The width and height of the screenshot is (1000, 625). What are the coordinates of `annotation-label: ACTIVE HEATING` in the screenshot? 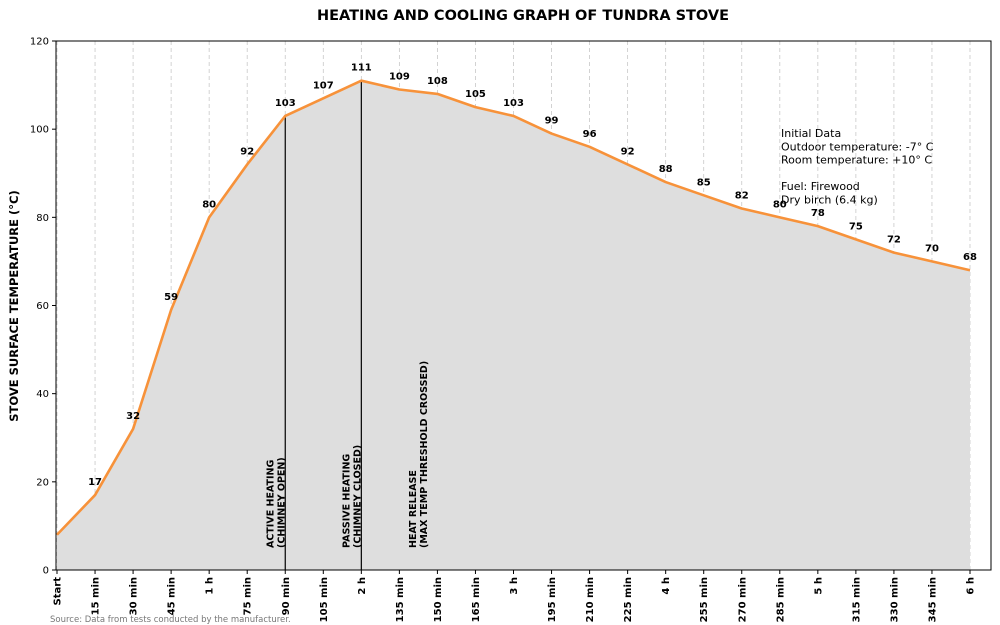 It's located at (270, 503).